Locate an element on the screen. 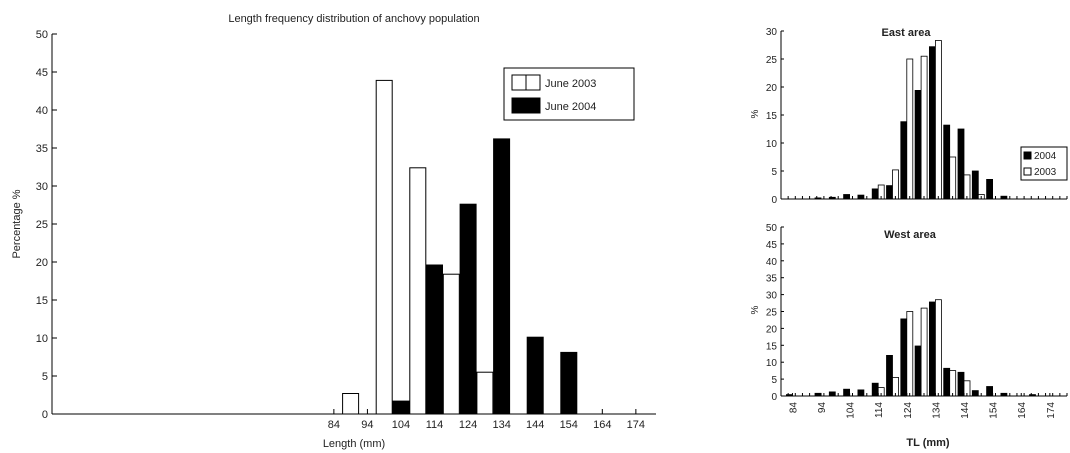 This screenshot has height=453, width=1070. main-y-tick-label-30: 30 is located at coordinates (42, 187).